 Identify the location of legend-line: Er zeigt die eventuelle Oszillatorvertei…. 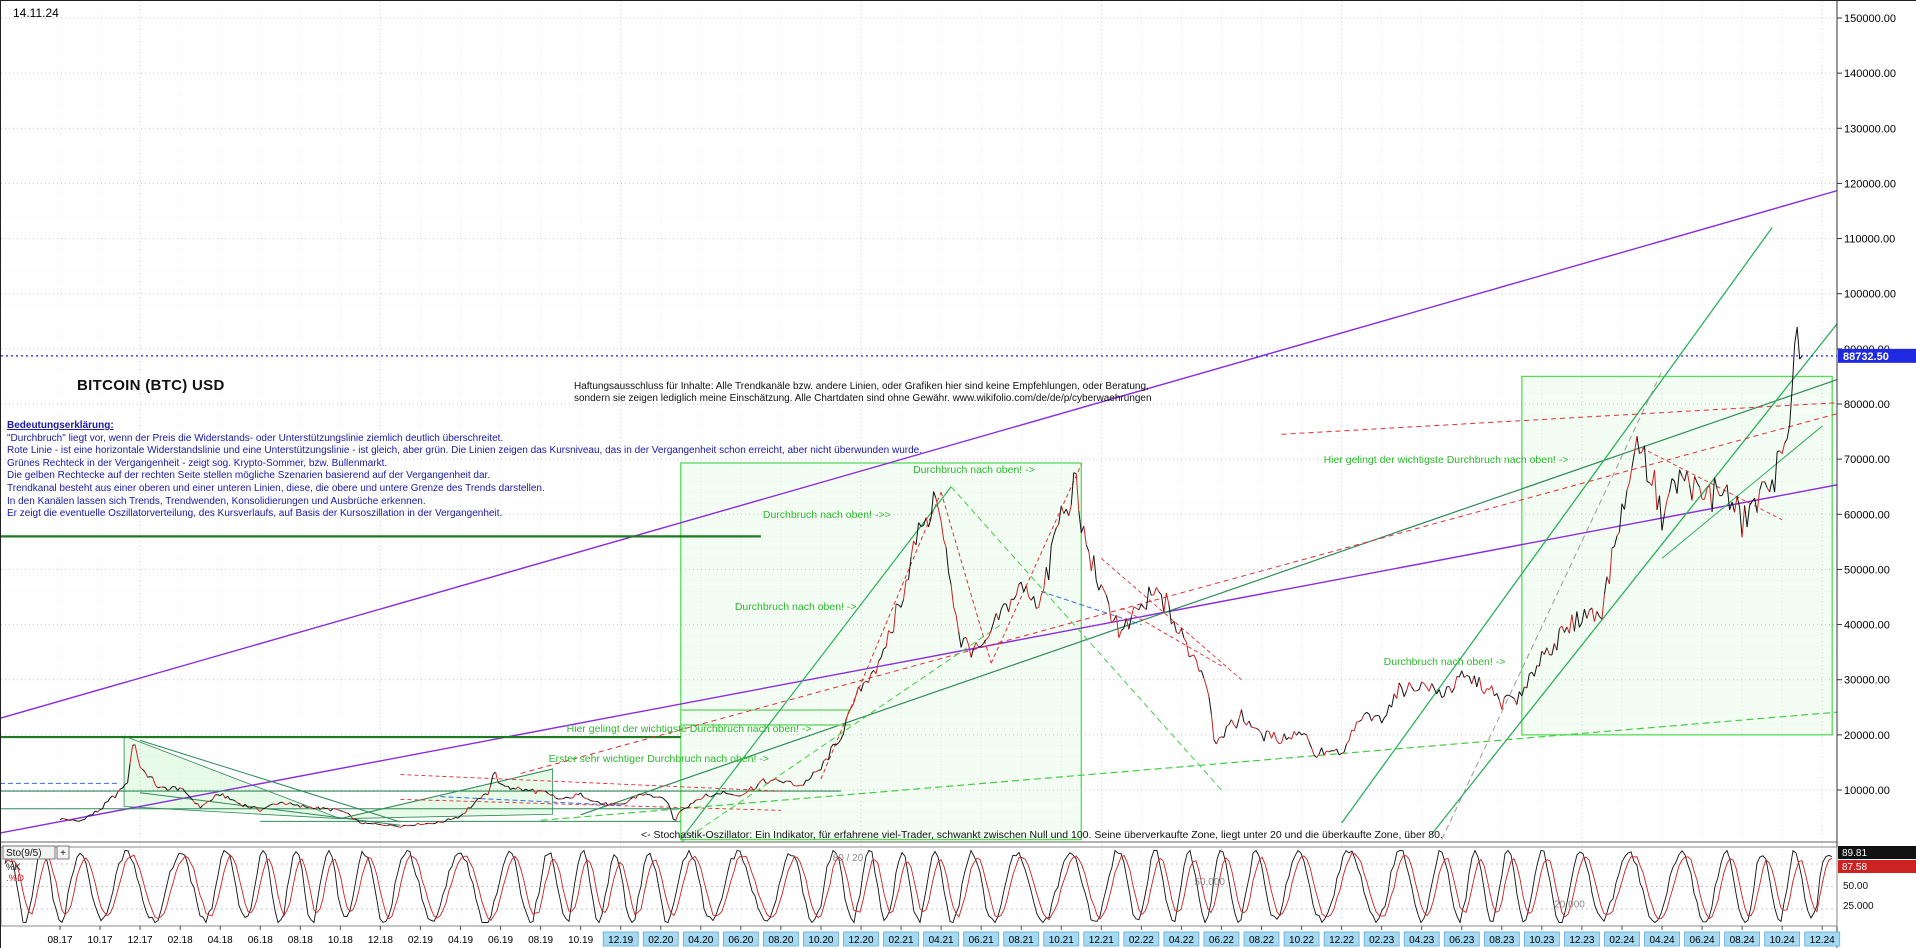
(255, 514).